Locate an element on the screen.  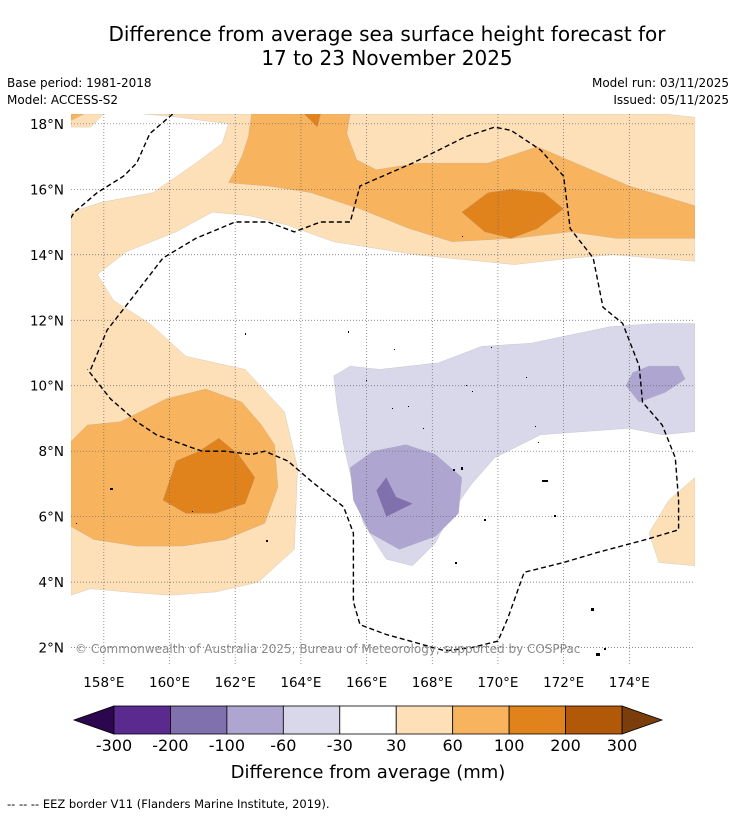
y-tick-label: 2°N is located at coordinates (51, 649).